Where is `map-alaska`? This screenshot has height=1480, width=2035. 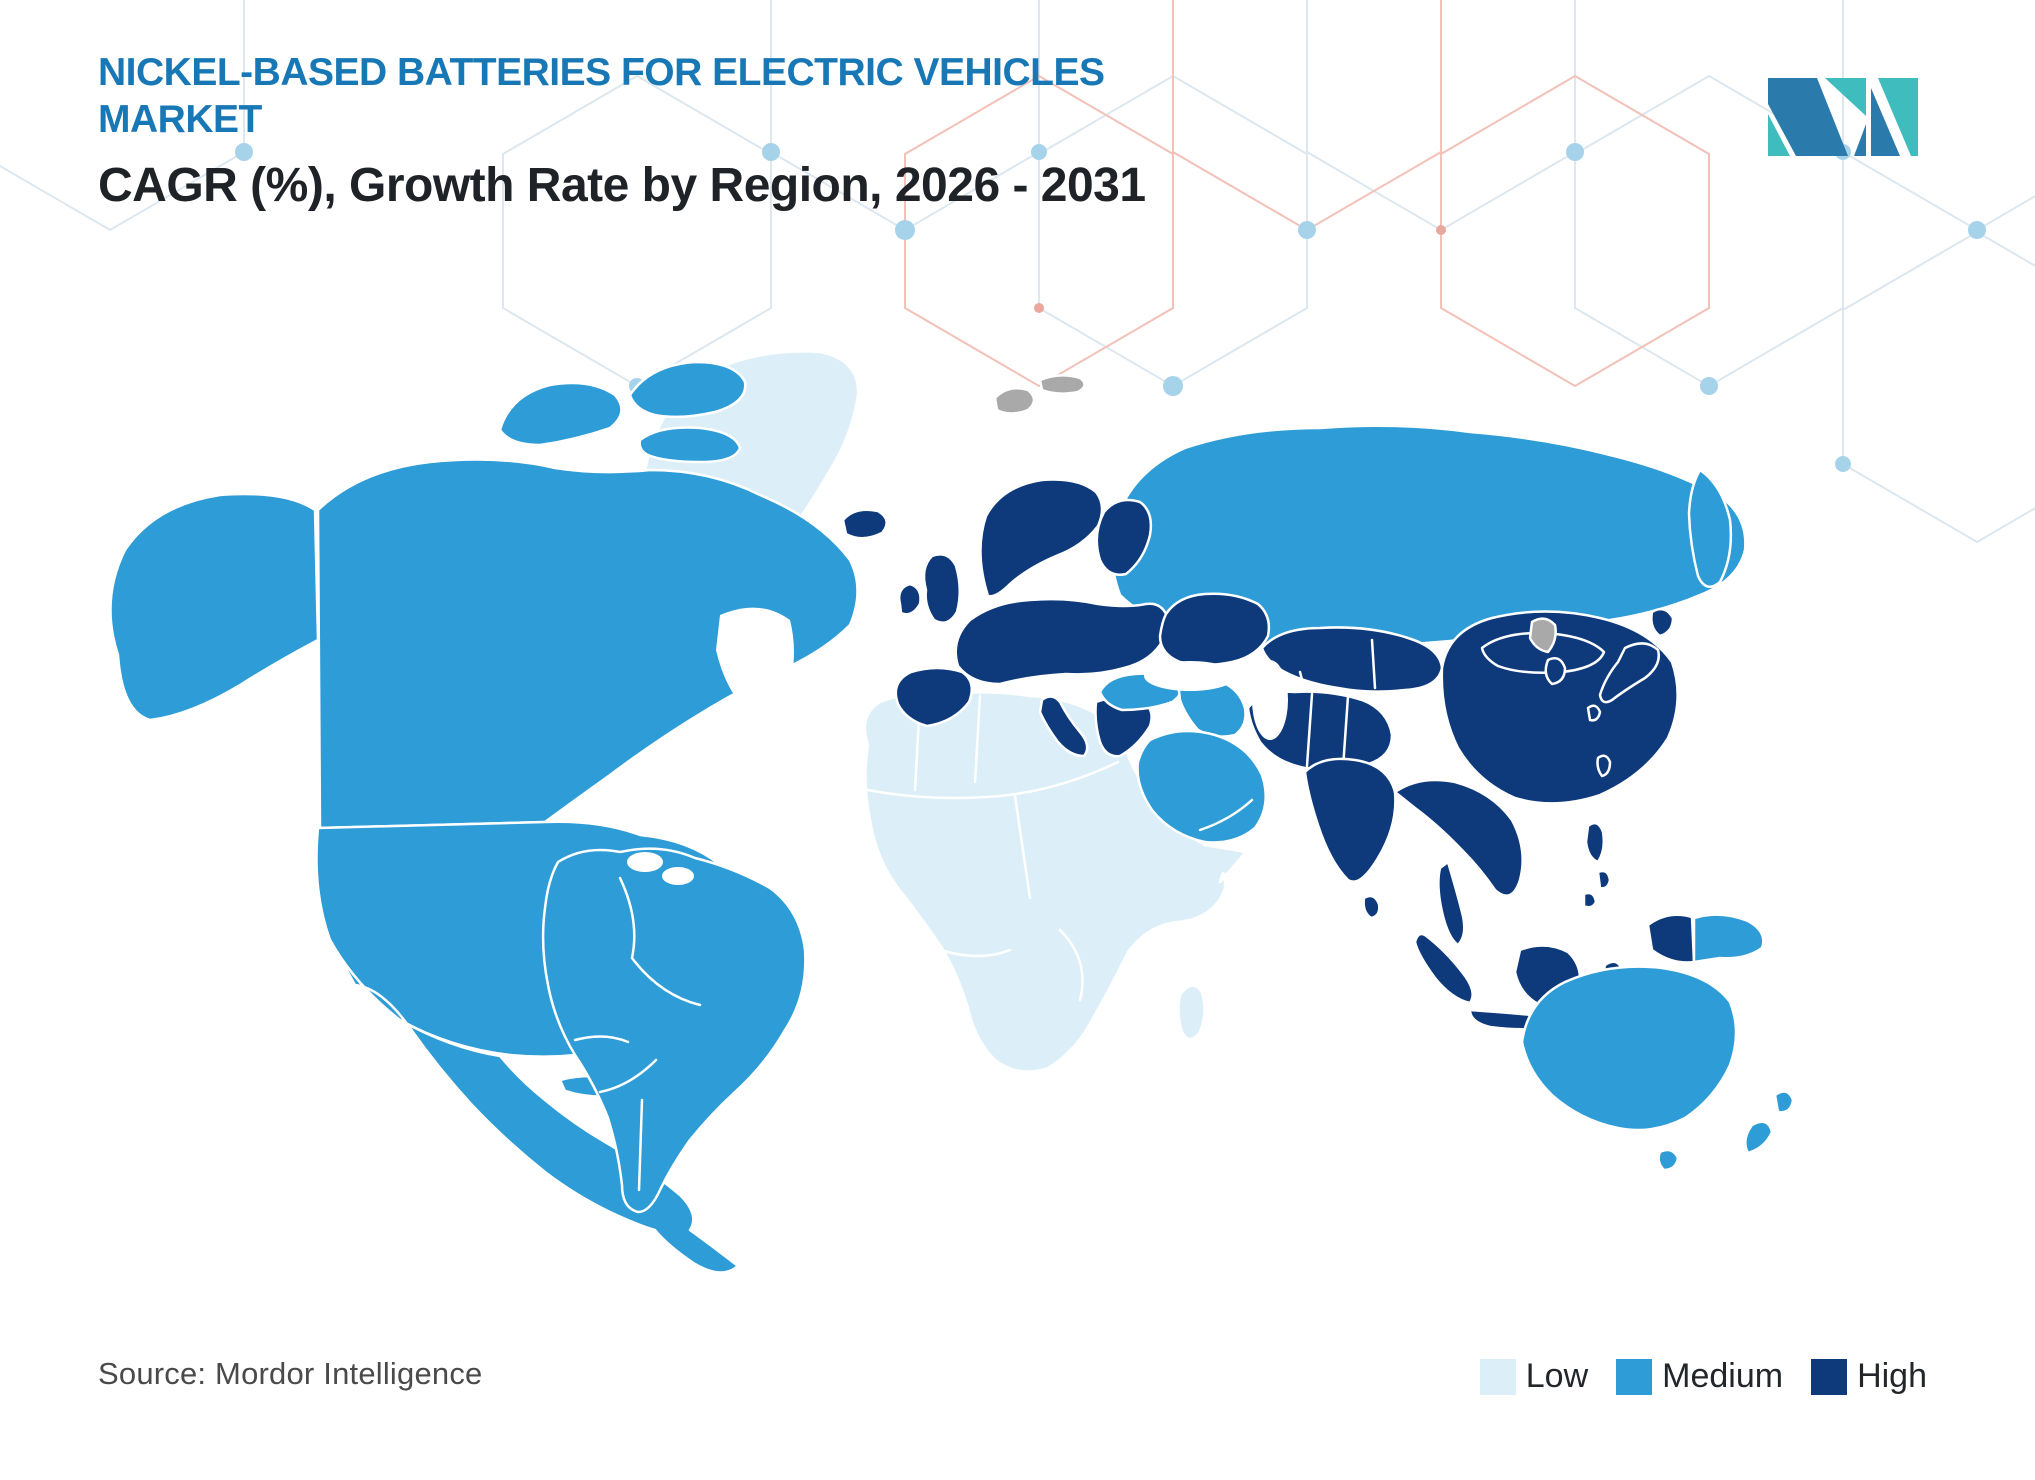
map-alaska is located at coordinates (214, 607).